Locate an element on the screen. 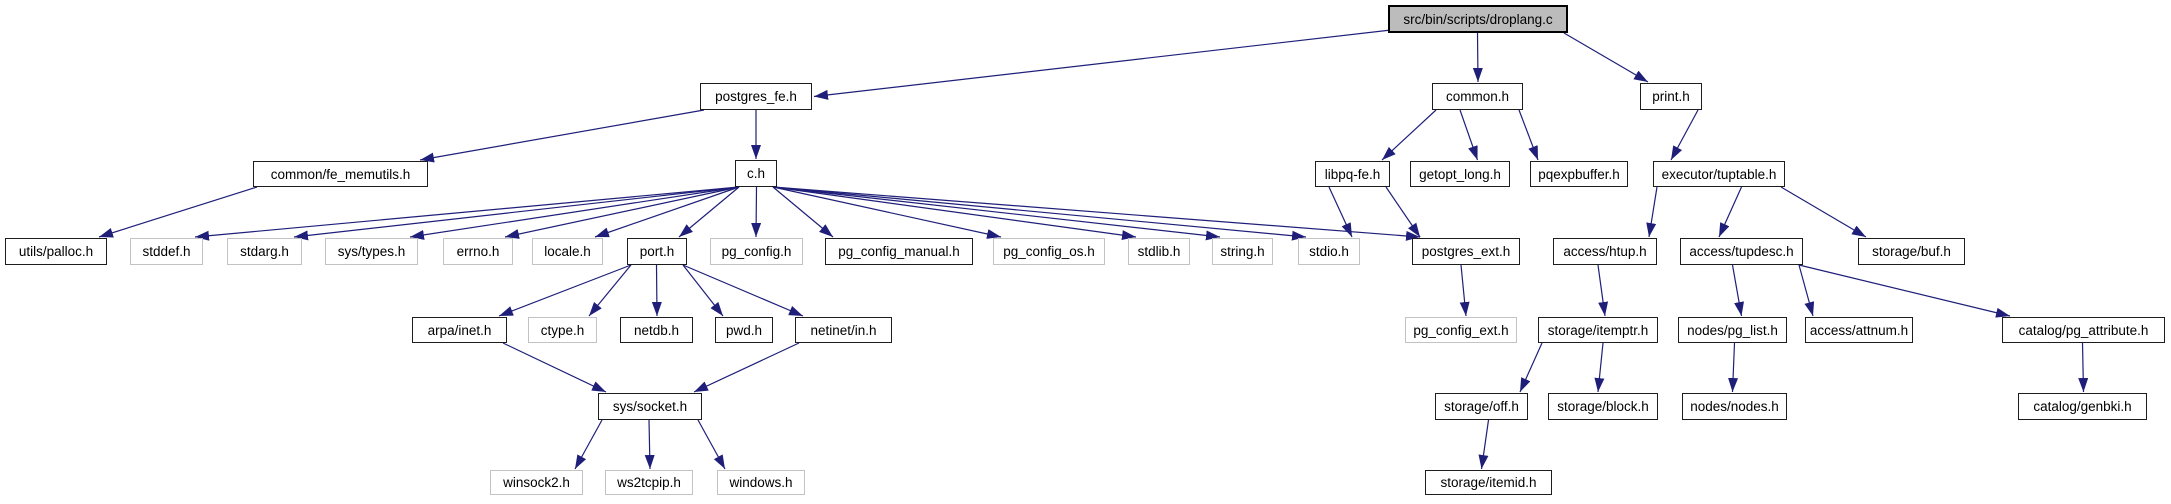  node-label: ws2tcpip.h is located at coordinates (649, 482).